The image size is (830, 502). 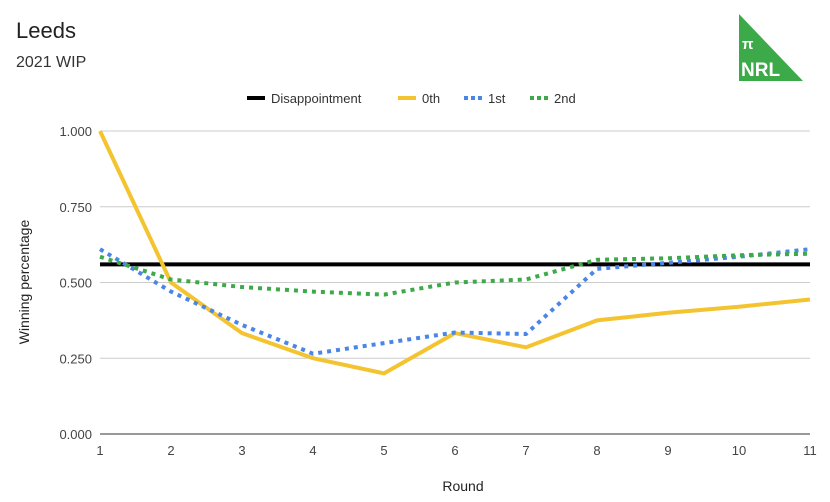 I want to click on logo-triangle, so click(x=771, y=47).